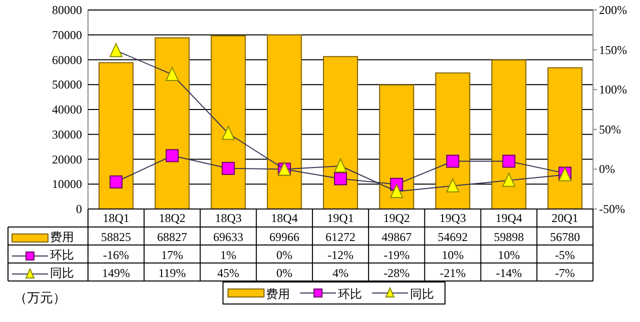  Describe the element at coordinates (67, 85) in the screenshot. I see `y-tick-label: 50000` at that location.